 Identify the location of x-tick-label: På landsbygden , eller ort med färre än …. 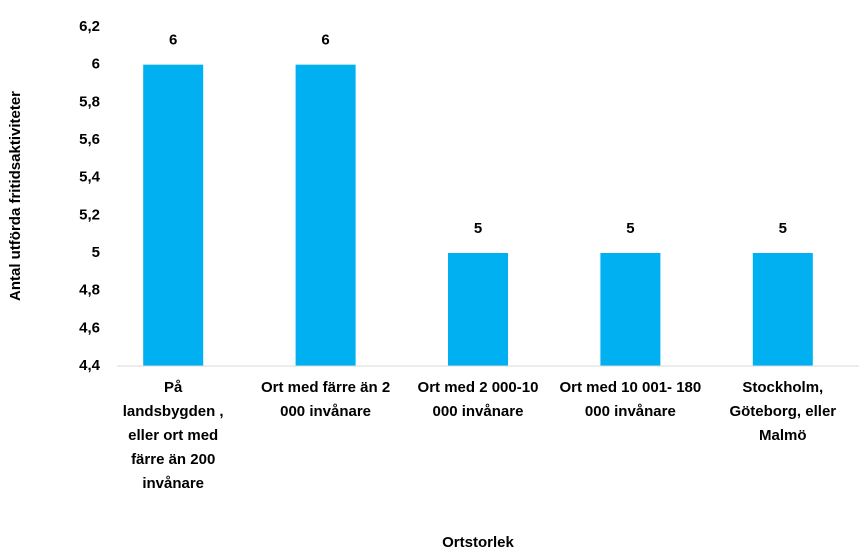
(173, 435).